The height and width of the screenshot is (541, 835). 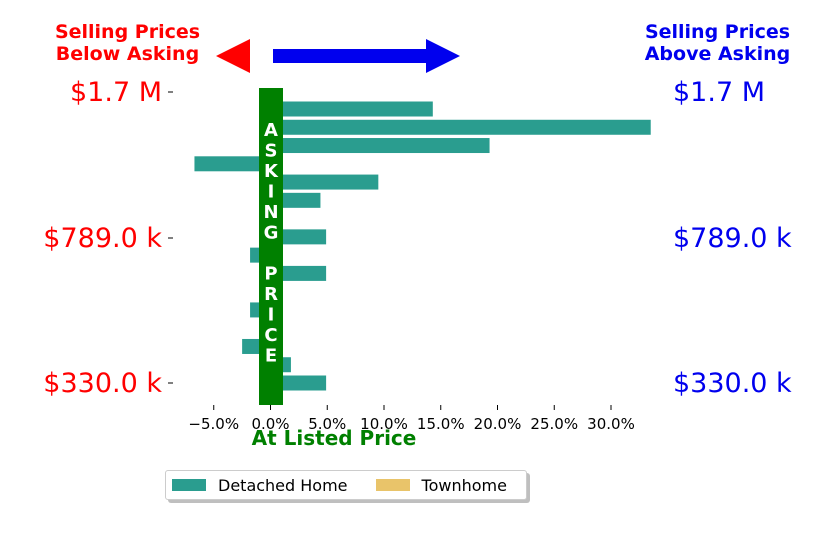 What do you see at coordinates (271, 151) in the screenshot?
I see `asking-price-letter: S` at bounding box center [271, 151].